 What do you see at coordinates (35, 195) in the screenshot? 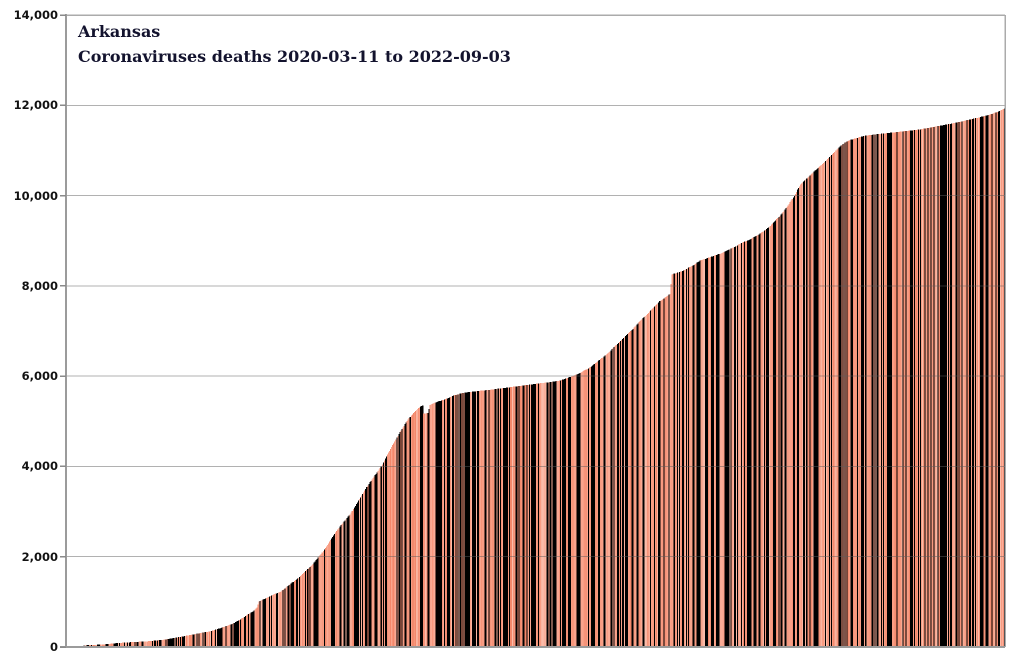
I see `y-axis-tick-label: 10,000` at bounding box center [35, 195].